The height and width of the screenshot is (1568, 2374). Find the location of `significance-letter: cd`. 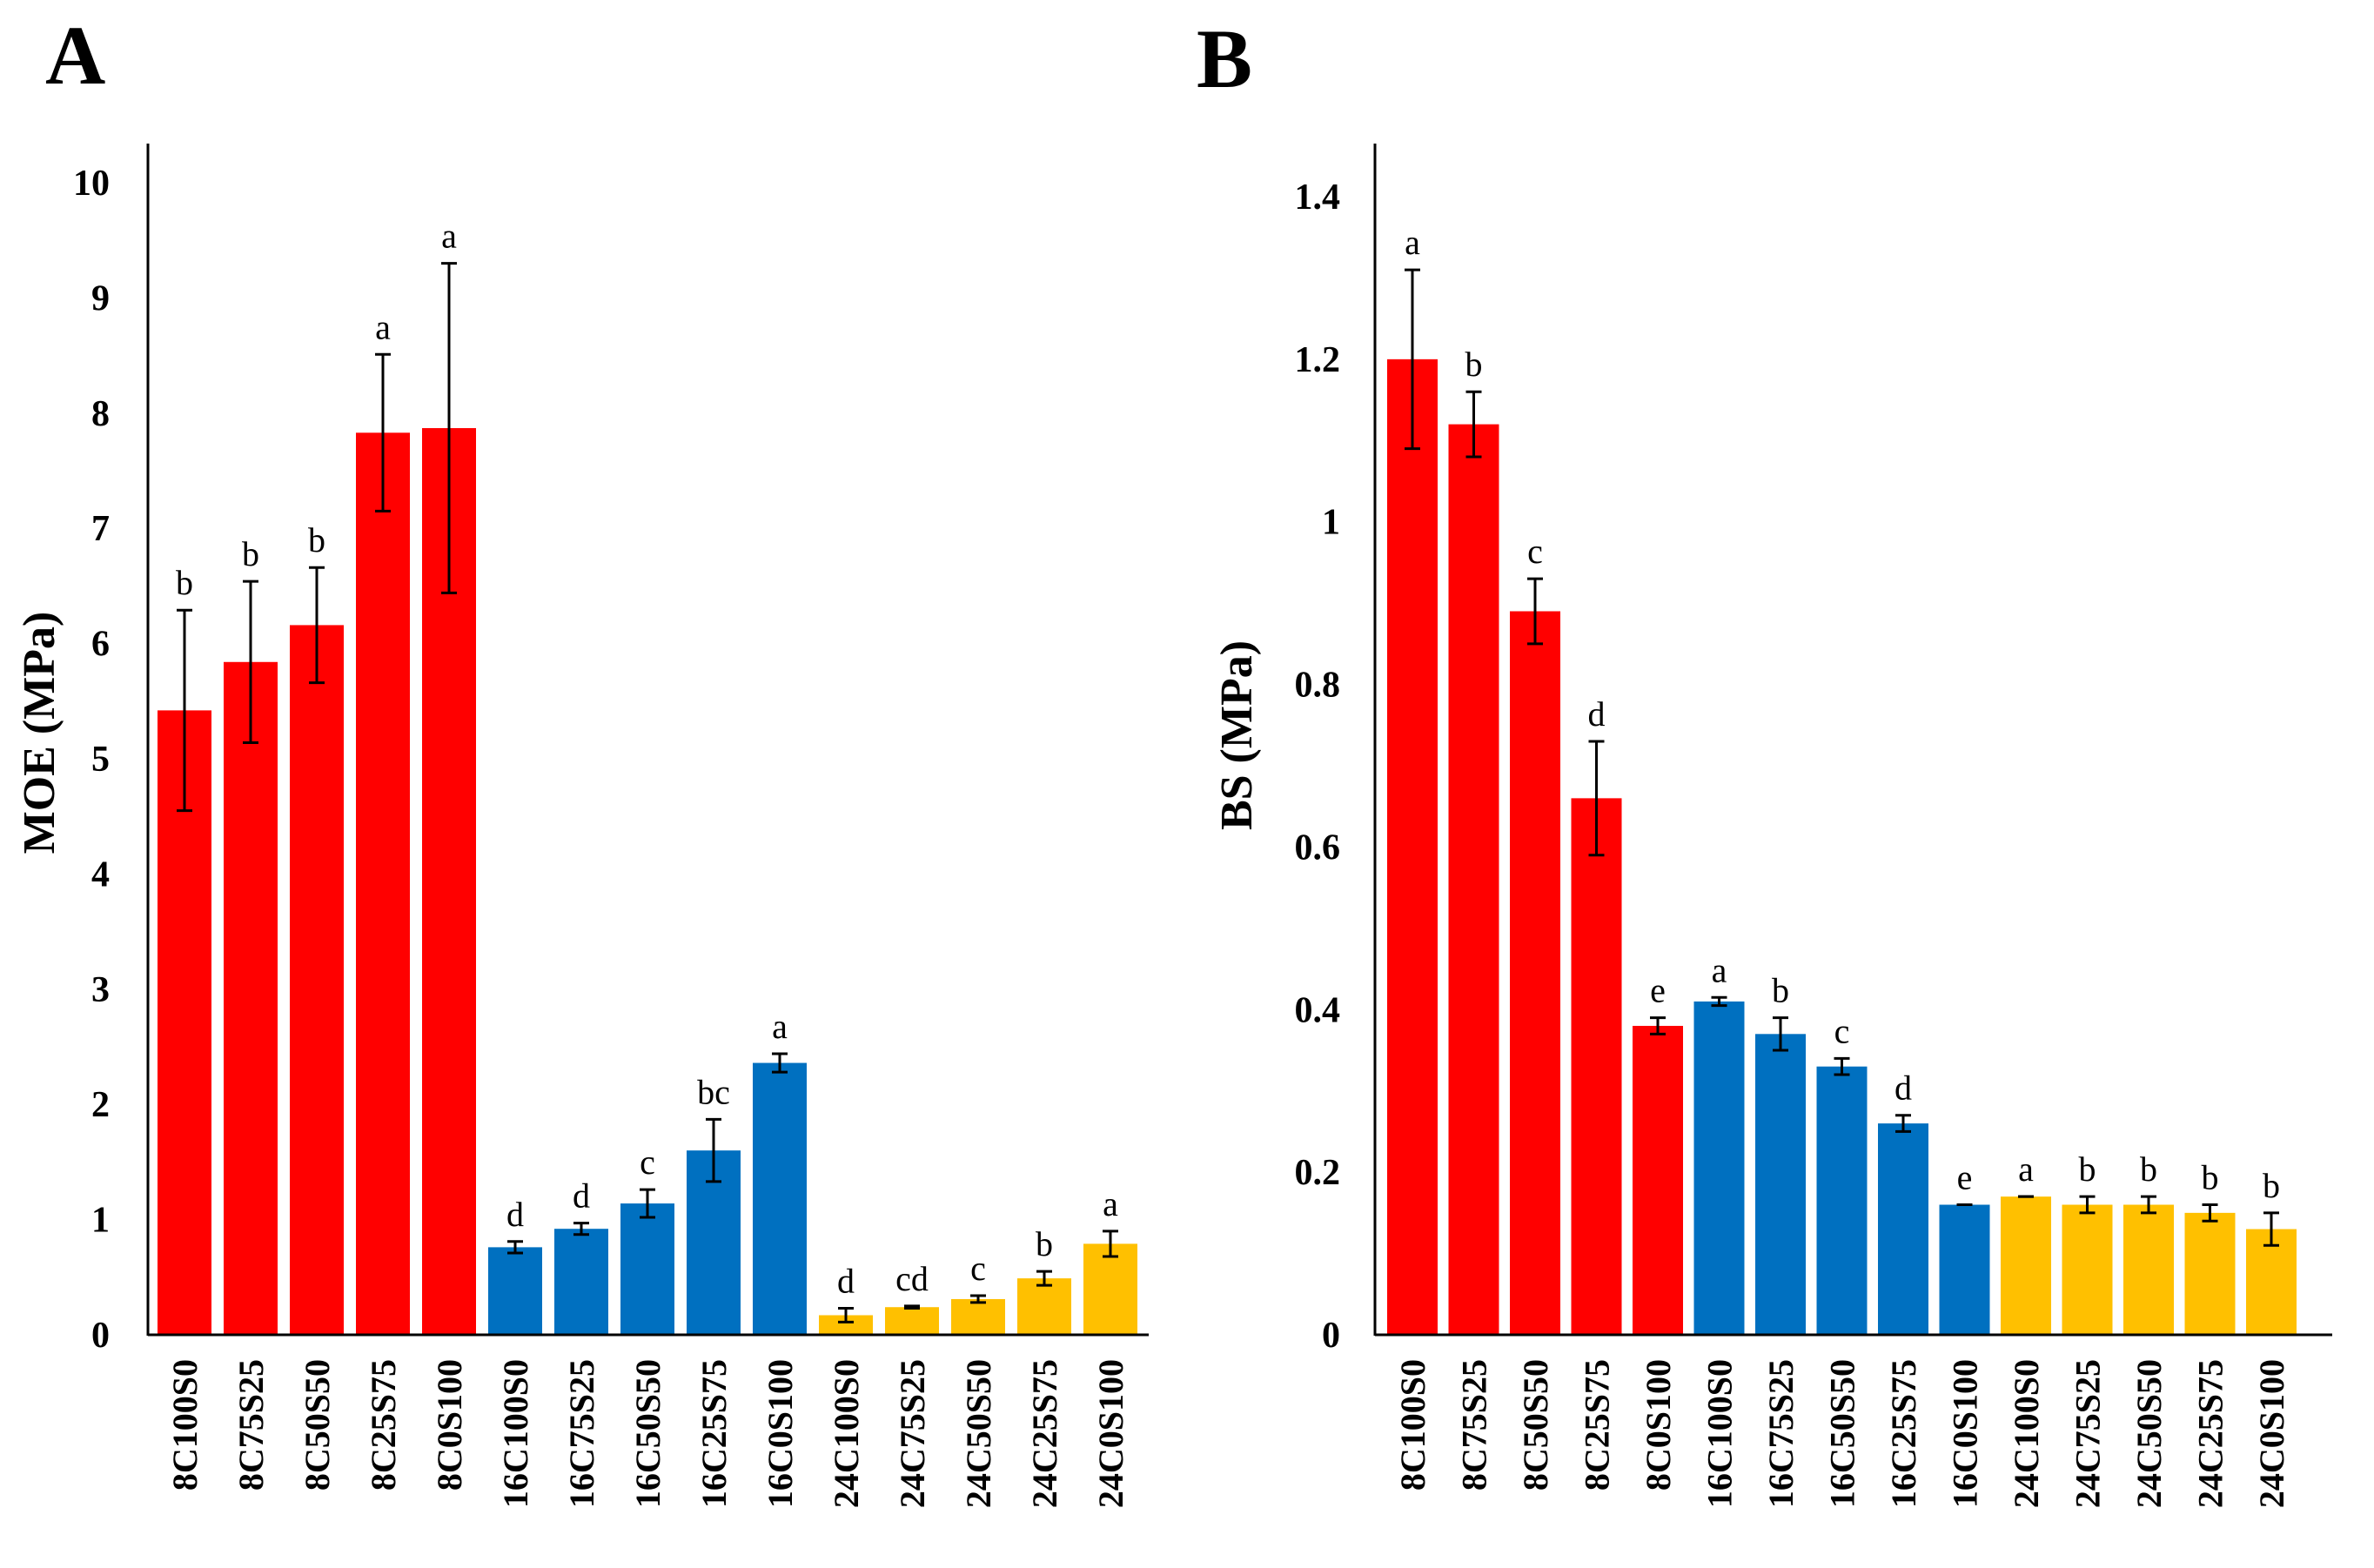

significance-letter: cd is located at coordinates (912, 1278).